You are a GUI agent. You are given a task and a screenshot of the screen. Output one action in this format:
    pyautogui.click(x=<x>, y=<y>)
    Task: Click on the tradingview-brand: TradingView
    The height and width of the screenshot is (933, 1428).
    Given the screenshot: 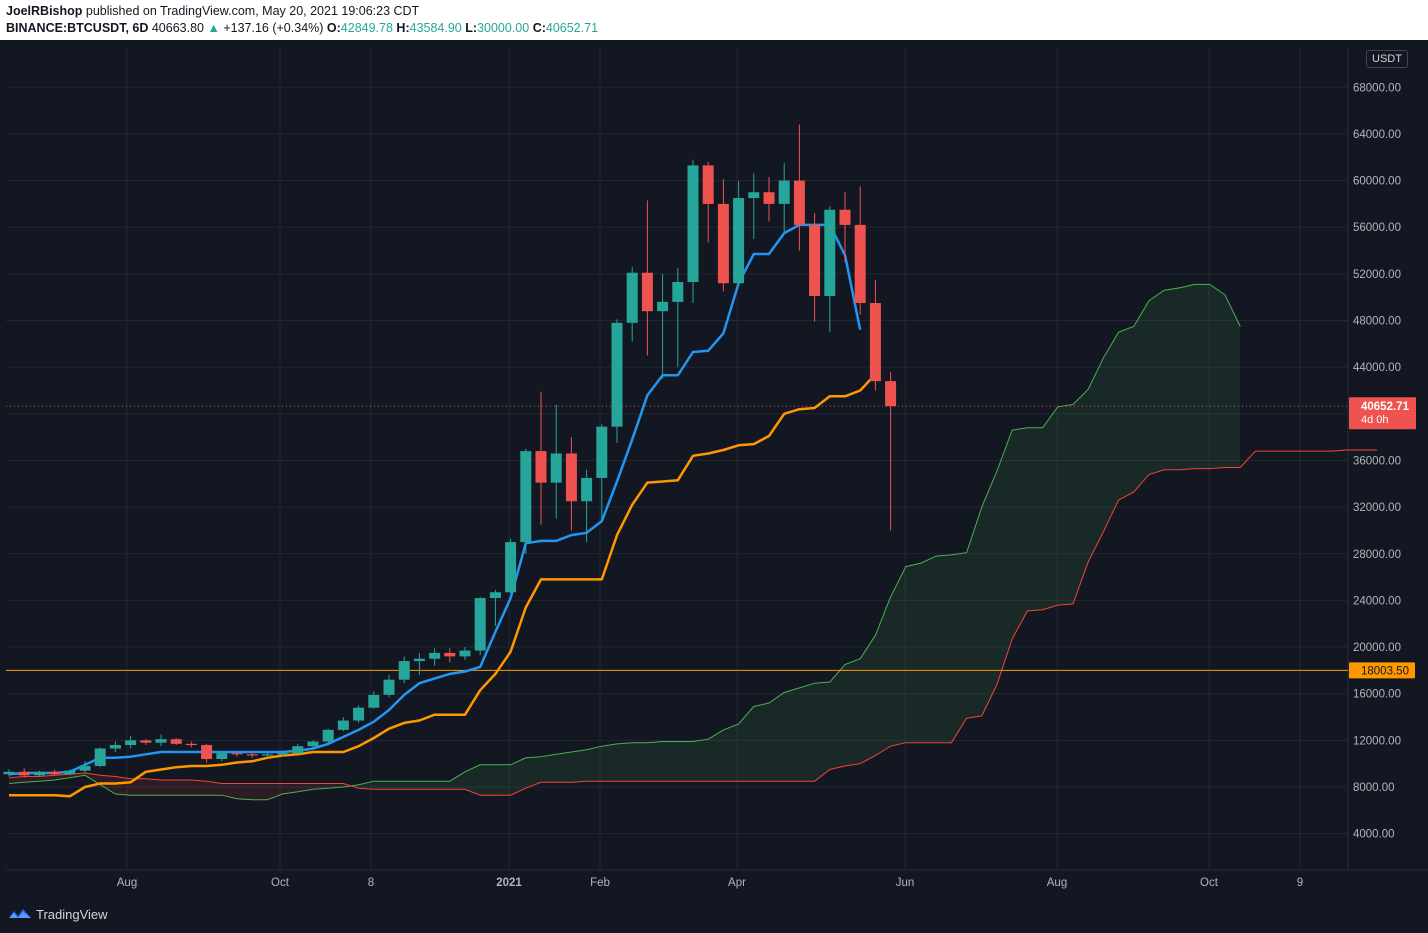 What is the action you would take?
    pyautogui.click(x=58, y=914)
    